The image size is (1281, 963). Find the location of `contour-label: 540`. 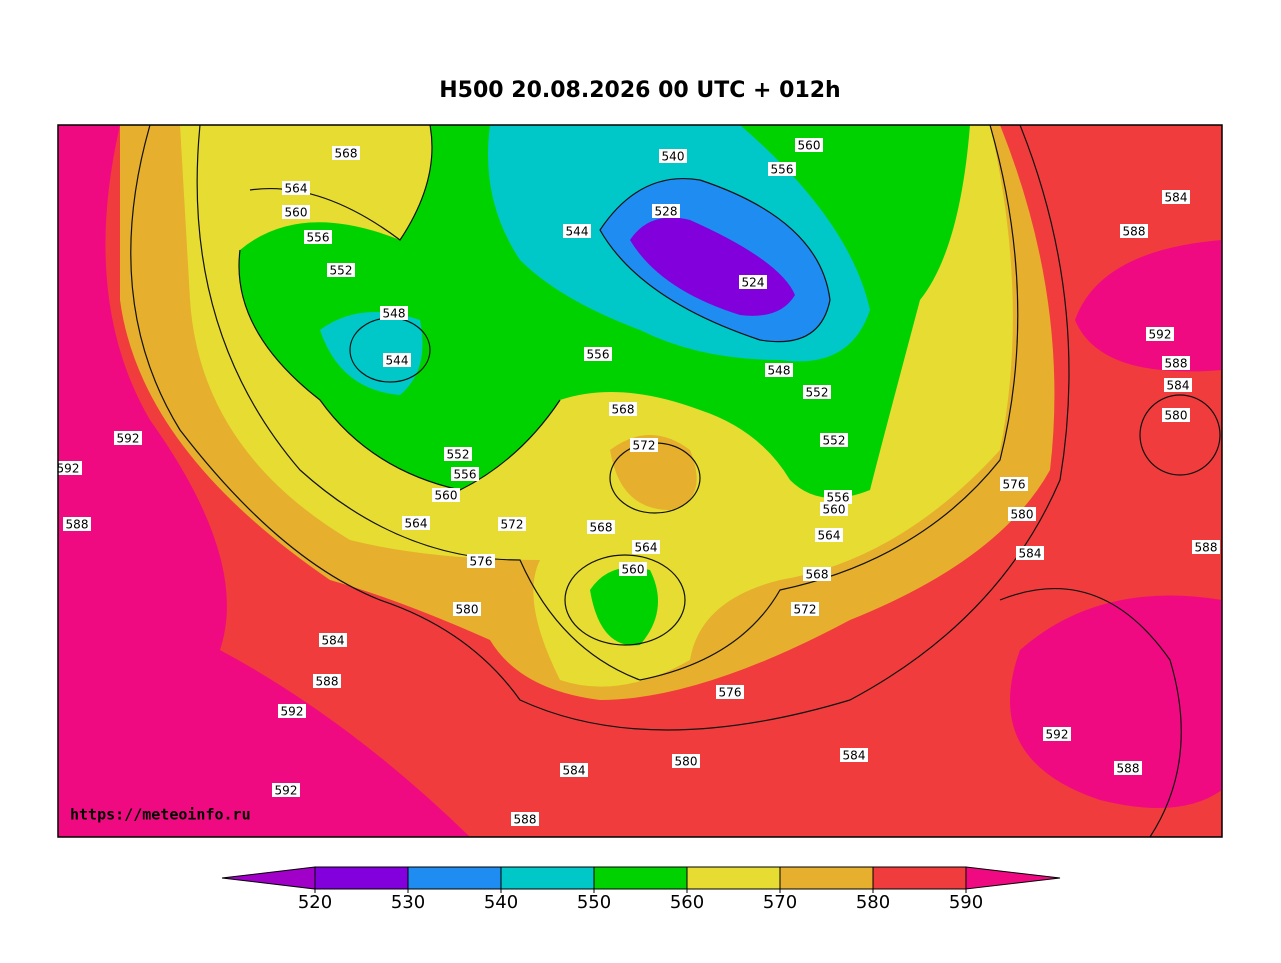

contour-label: 540 is located at coordinates (673, 157).